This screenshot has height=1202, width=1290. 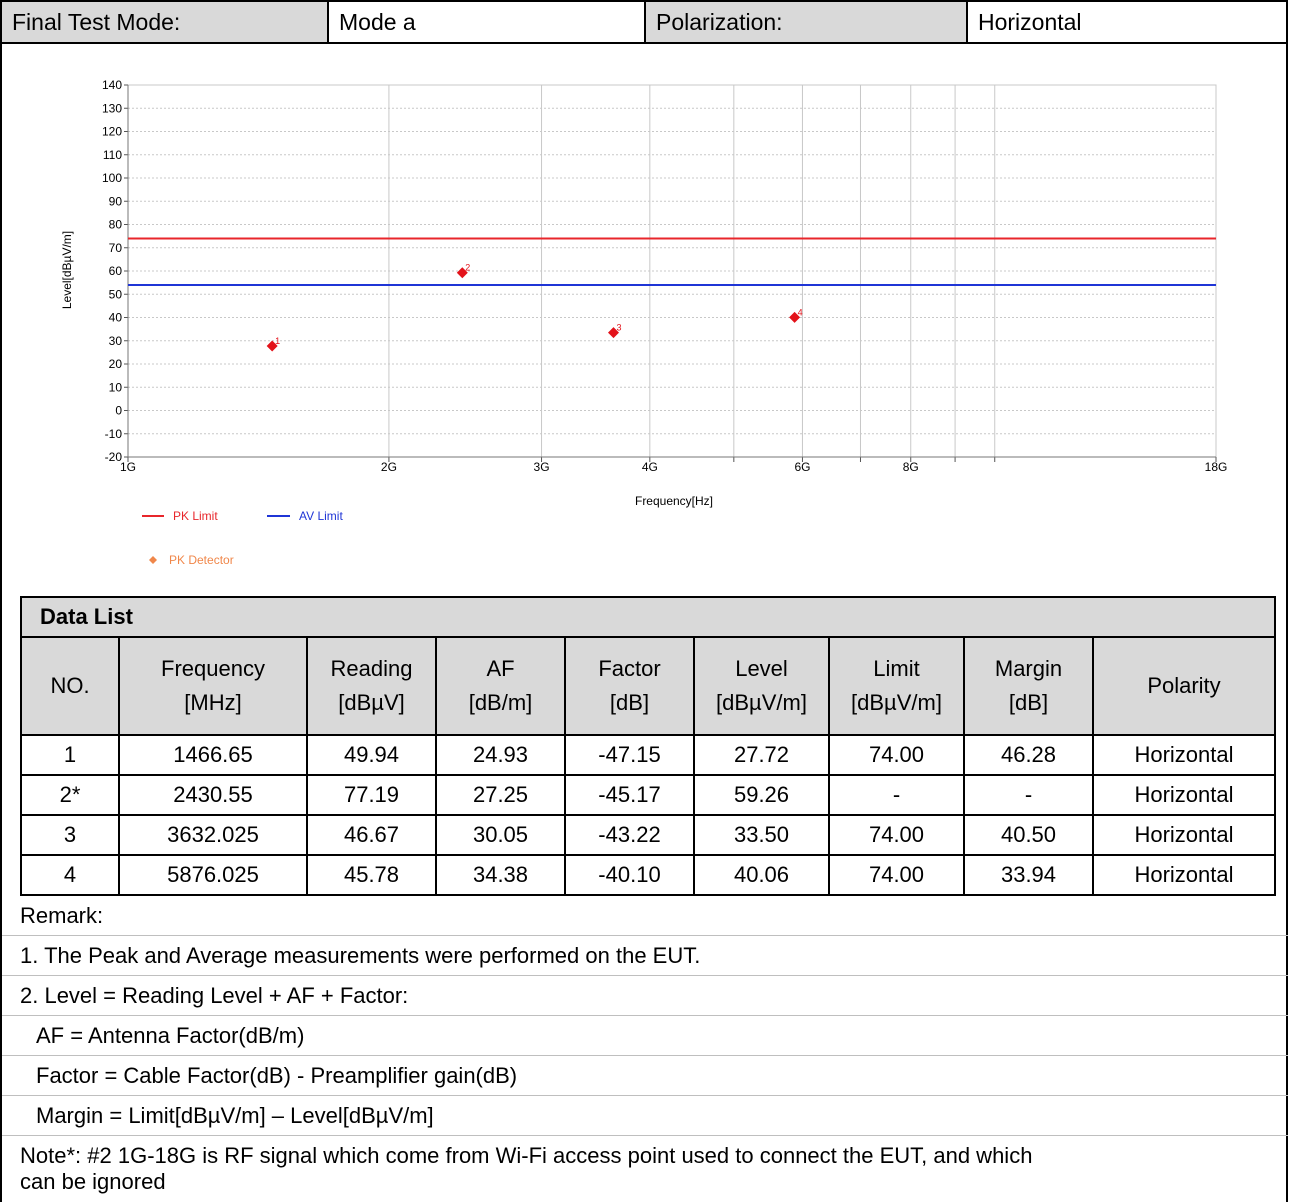 What do you see at coordinates (761, 835) in the screenshot?
I see `table-cell: 33.50` at bounding box center [761, 835].